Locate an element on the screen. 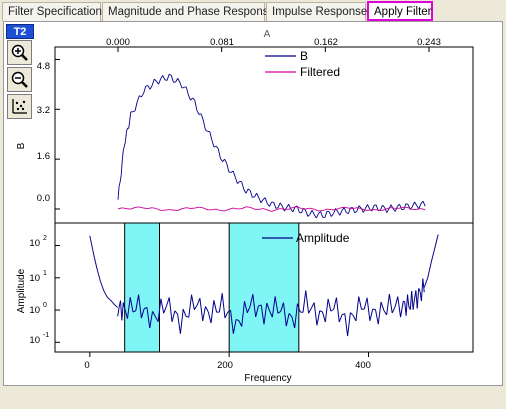 The width and height of the screenshot is (506, 409). tab-filter-specification: Filter Specification is located at coordinates (52, 11).